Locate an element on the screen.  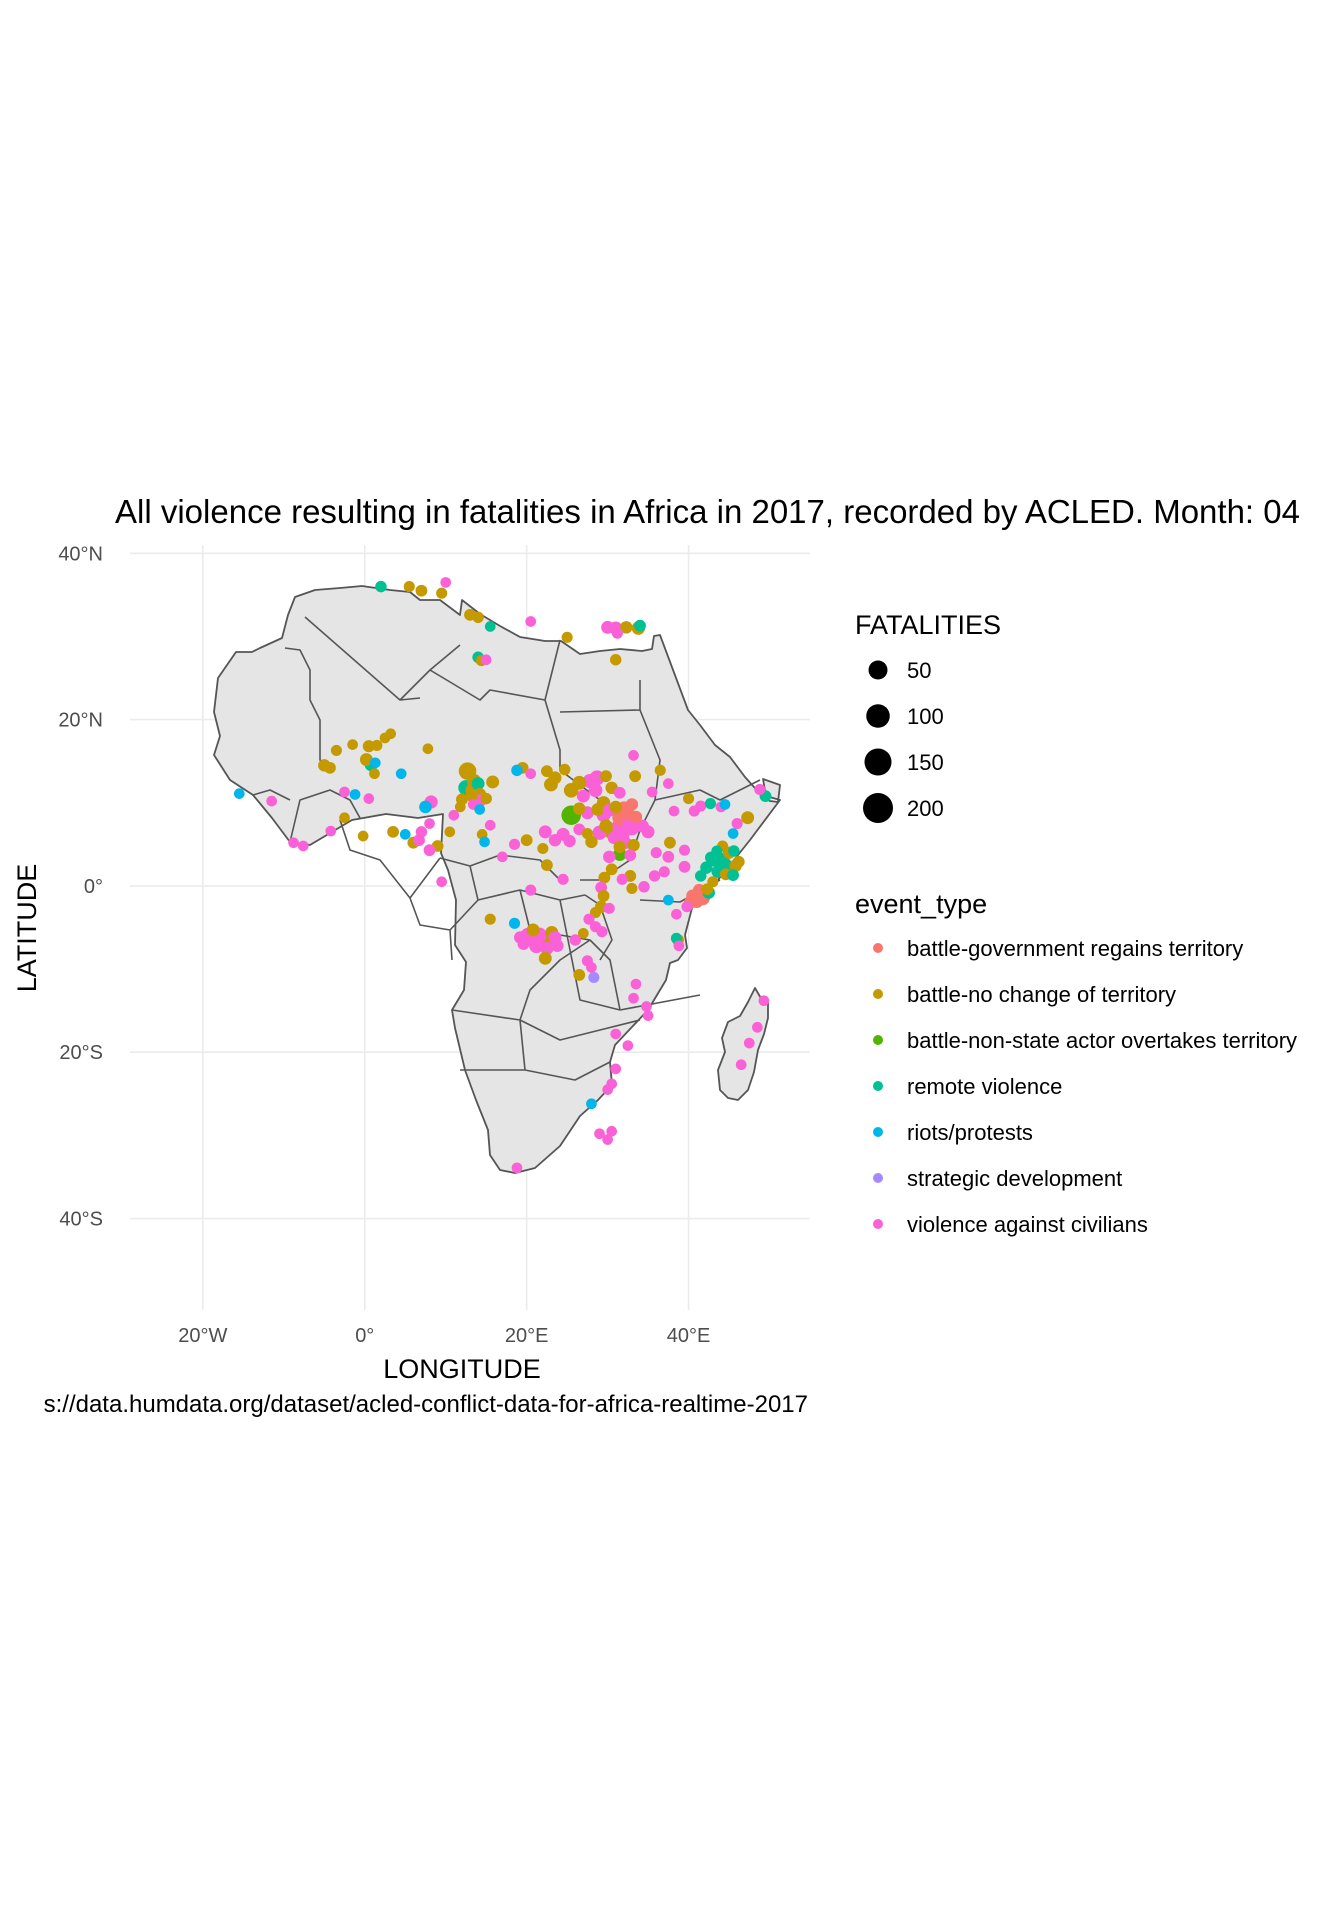
legend-color-title: event_type is located at coordinates (921, 904).